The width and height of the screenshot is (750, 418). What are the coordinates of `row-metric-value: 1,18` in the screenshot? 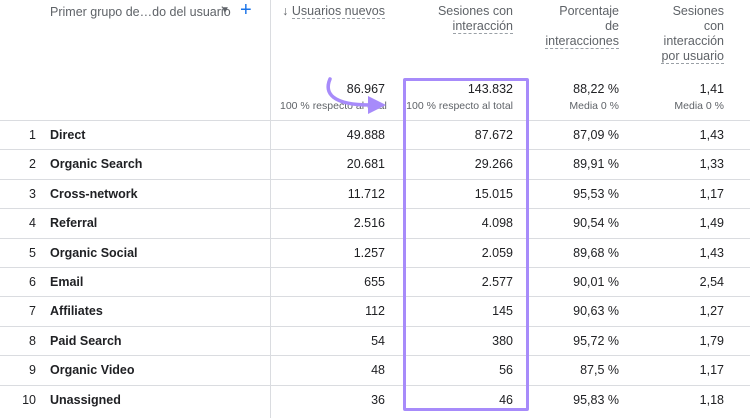 It's located at (711, 399).